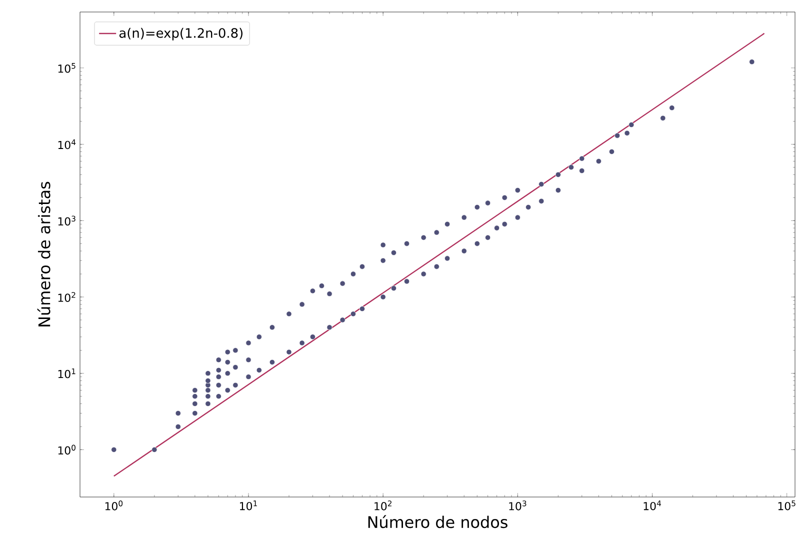  Describe the element at coordinates (438, 521) in the screenshot. I see `x-axis-title: Número de nodos` at that location.